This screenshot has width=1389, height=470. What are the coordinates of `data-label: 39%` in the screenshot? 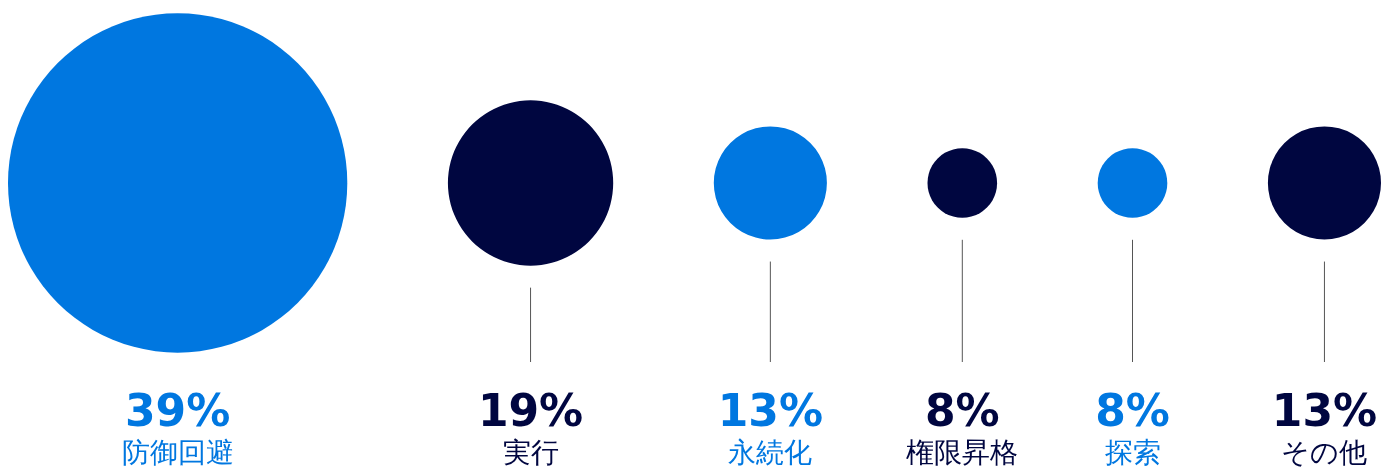 It's located at (177, 410).